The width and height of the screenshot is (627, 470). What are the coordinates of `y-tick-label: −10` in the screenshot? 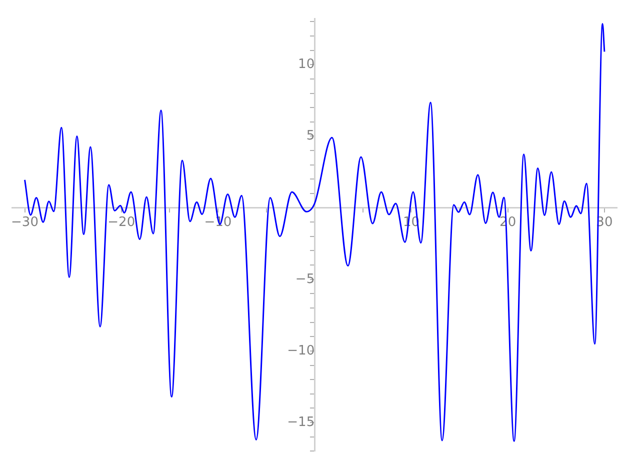 It's located at (301, 350).